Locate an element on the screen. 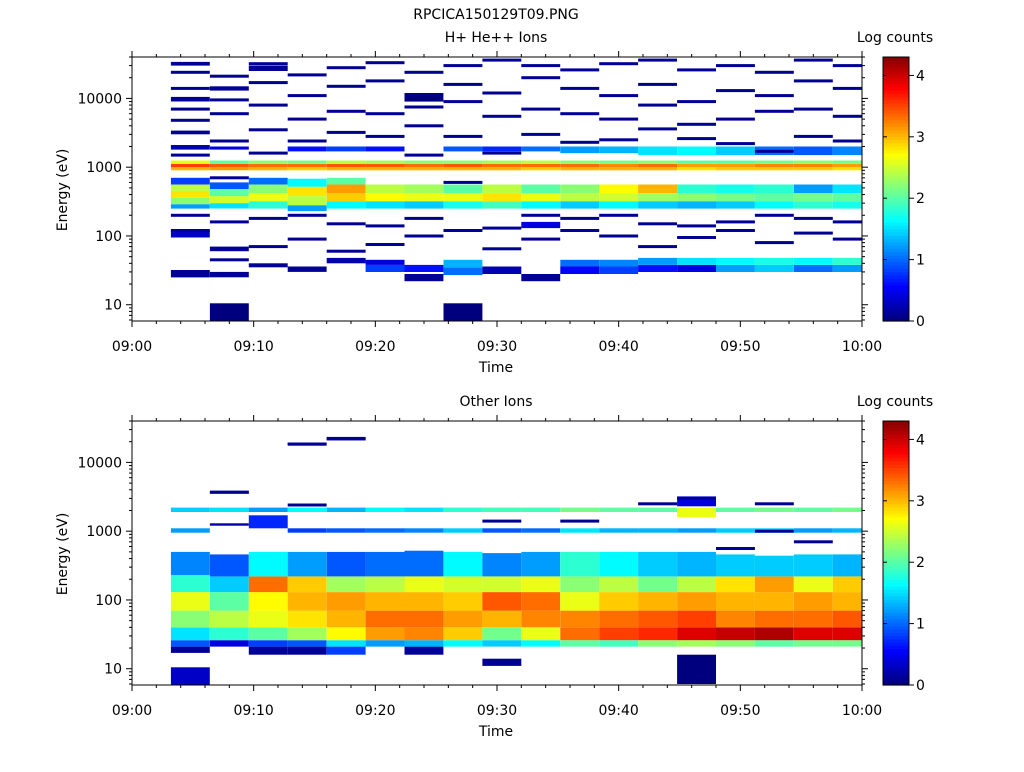 Image resolution: width=1024 pixels, height=772 pixels. colorbar-tick-label: 0 is located at coordinates (920, 686).